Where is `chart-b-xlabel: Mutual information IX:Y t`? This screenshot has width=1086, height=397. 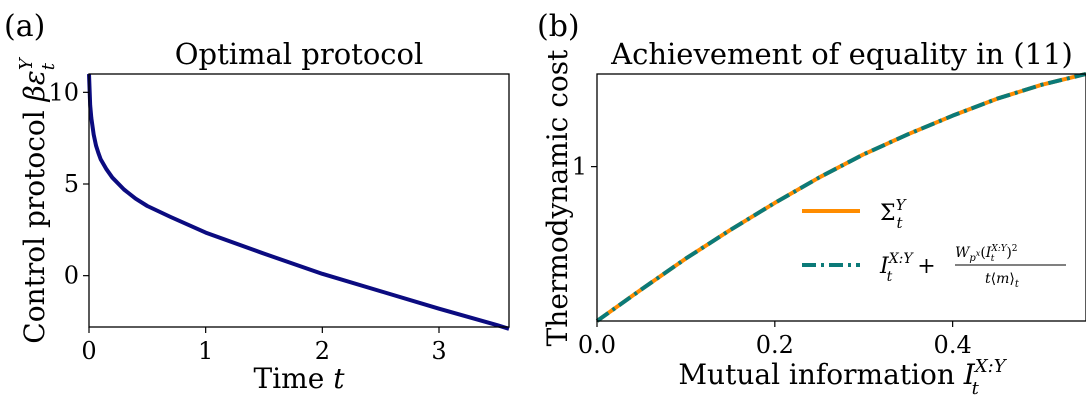
chart-b-xlabel: Mutual information IX:Y t is located at coordinates (842, 376).